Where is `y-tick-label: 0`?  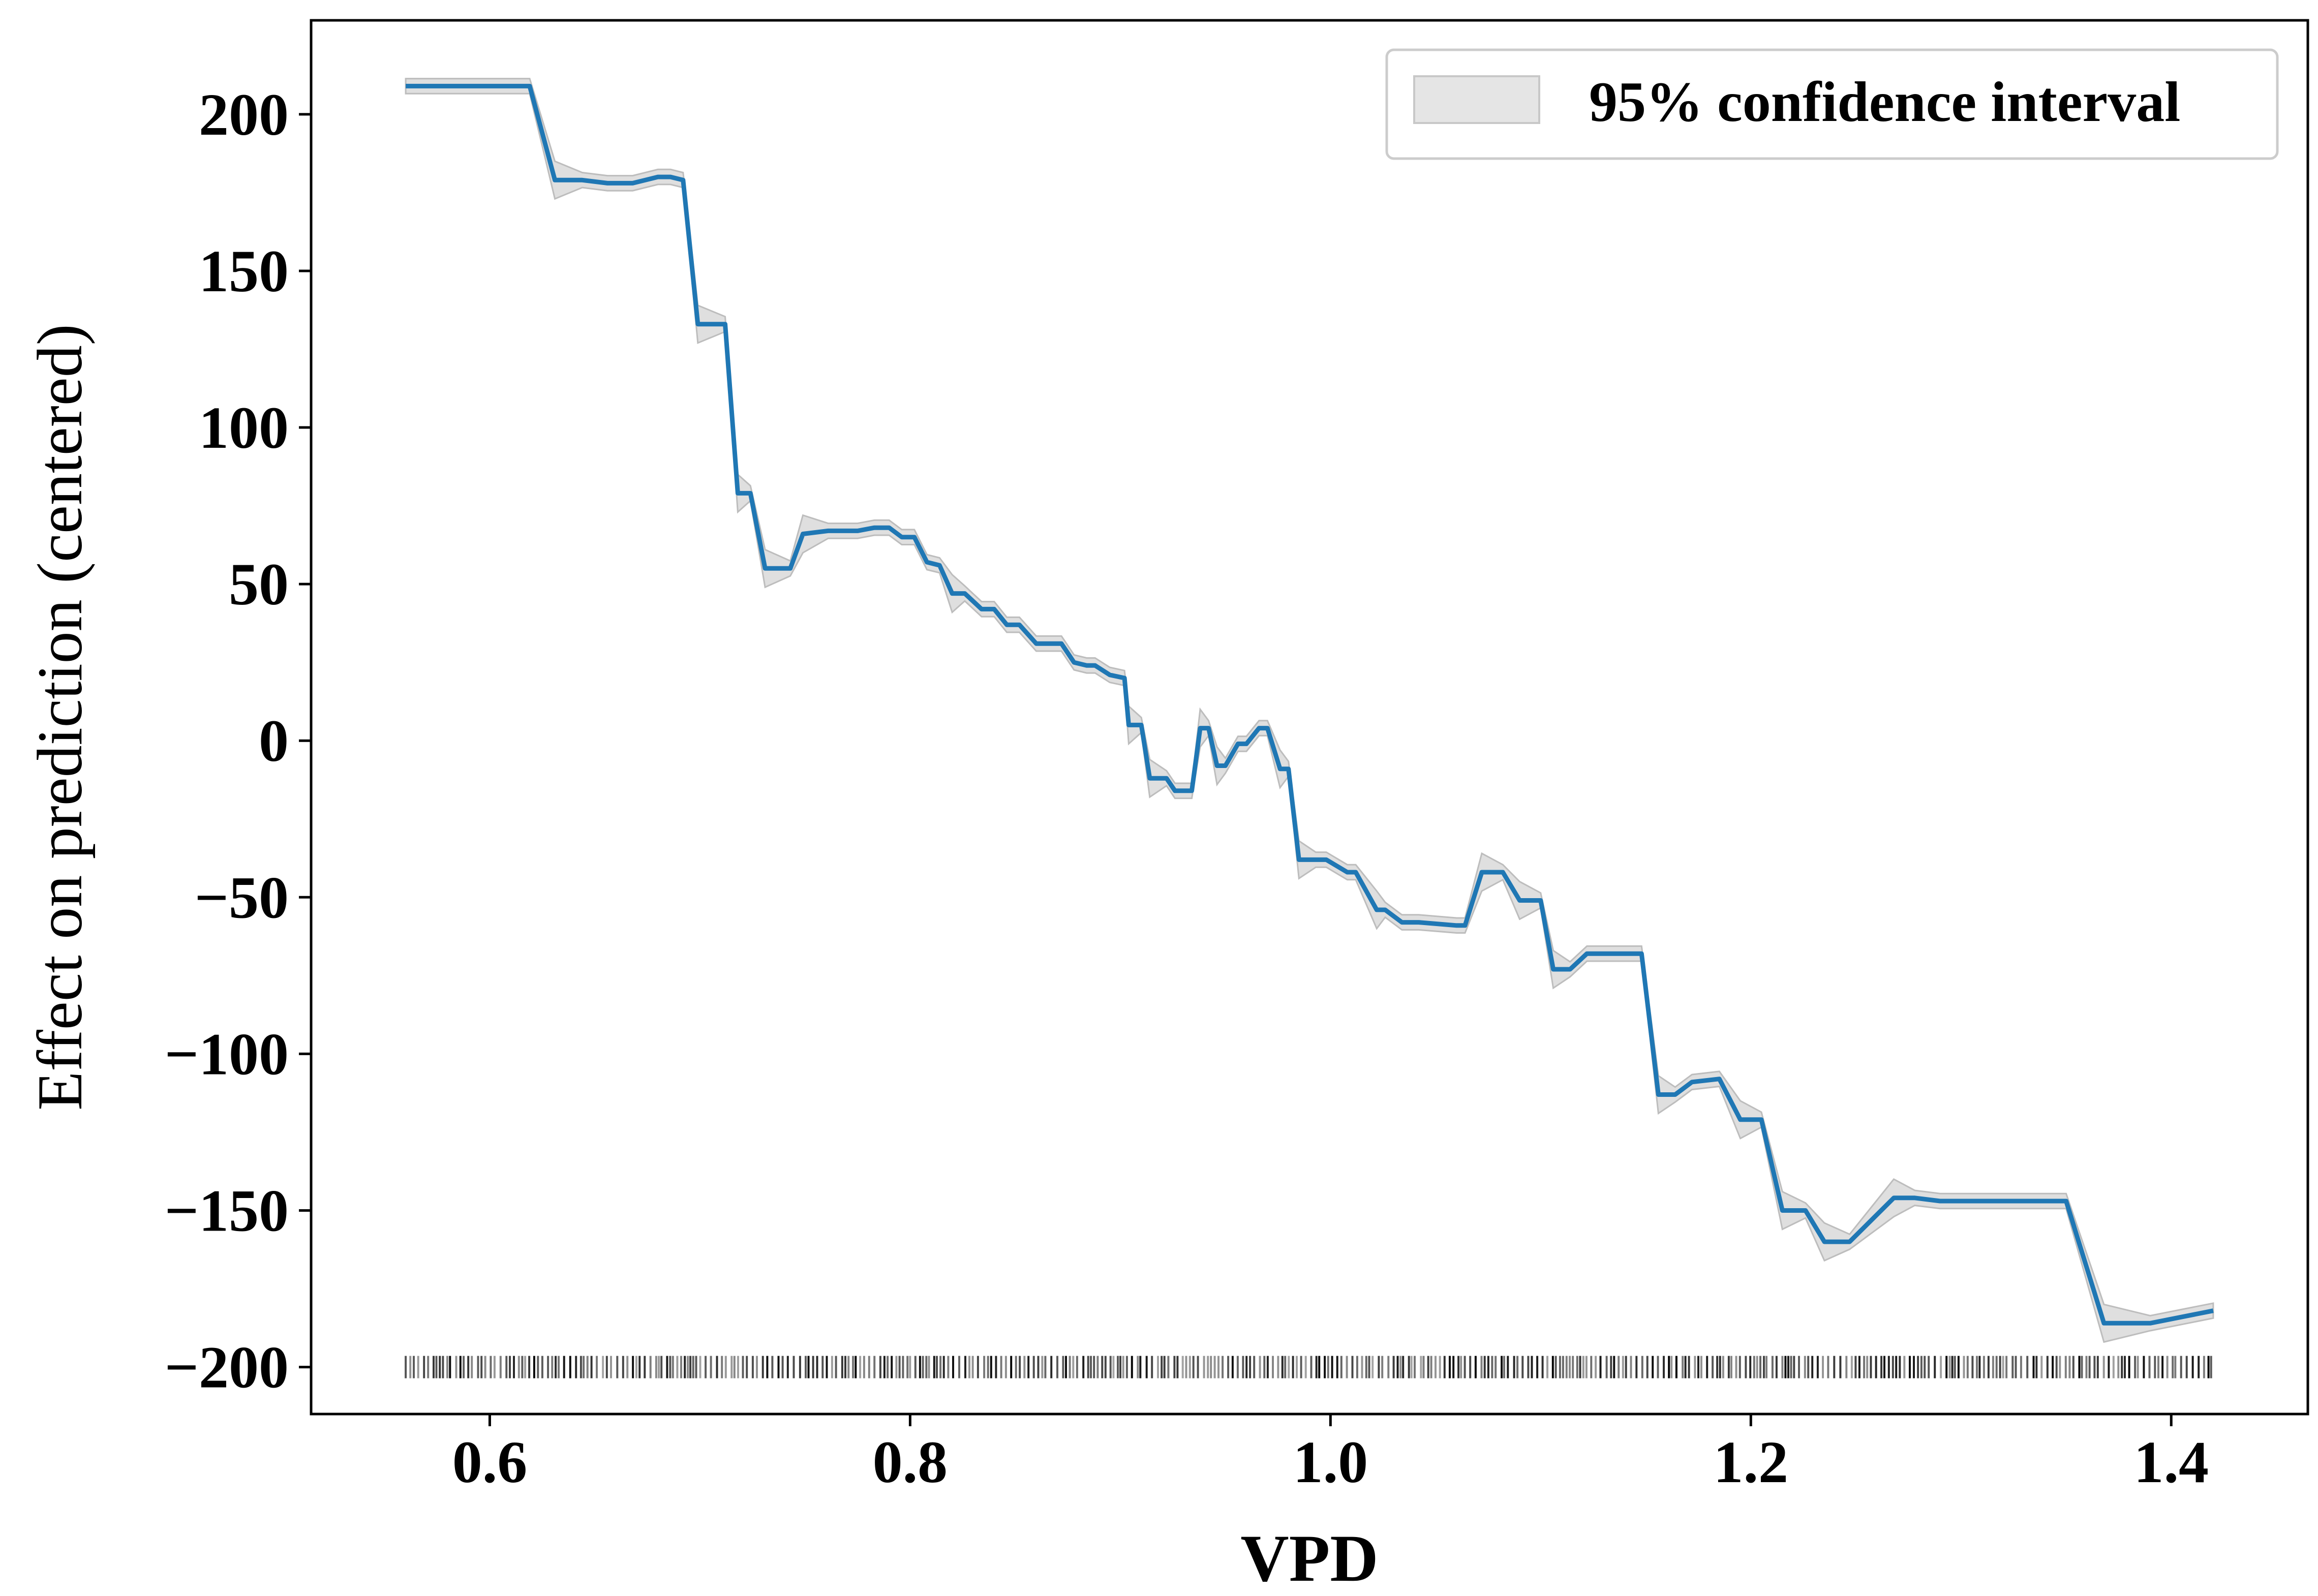
y-tick-label: 0 is located at coordinates (274, 741).